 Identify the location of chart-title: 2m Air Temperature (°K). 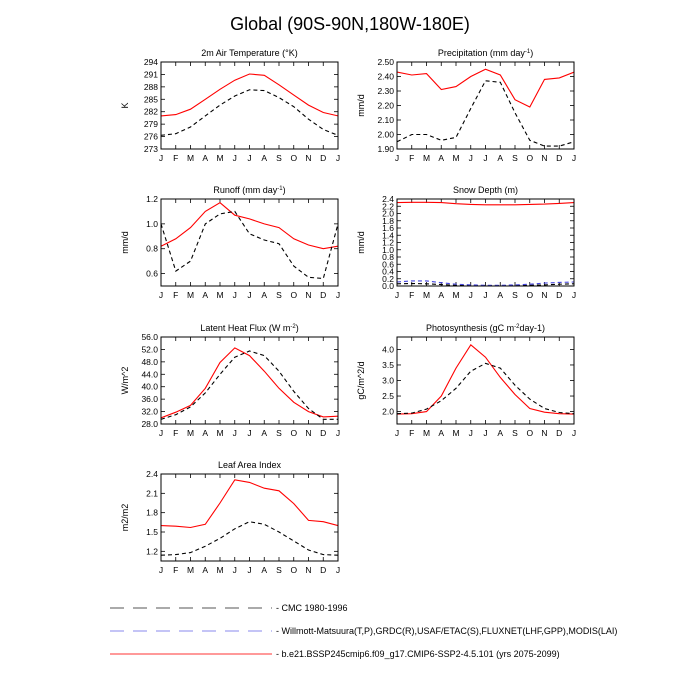
(249, 53).